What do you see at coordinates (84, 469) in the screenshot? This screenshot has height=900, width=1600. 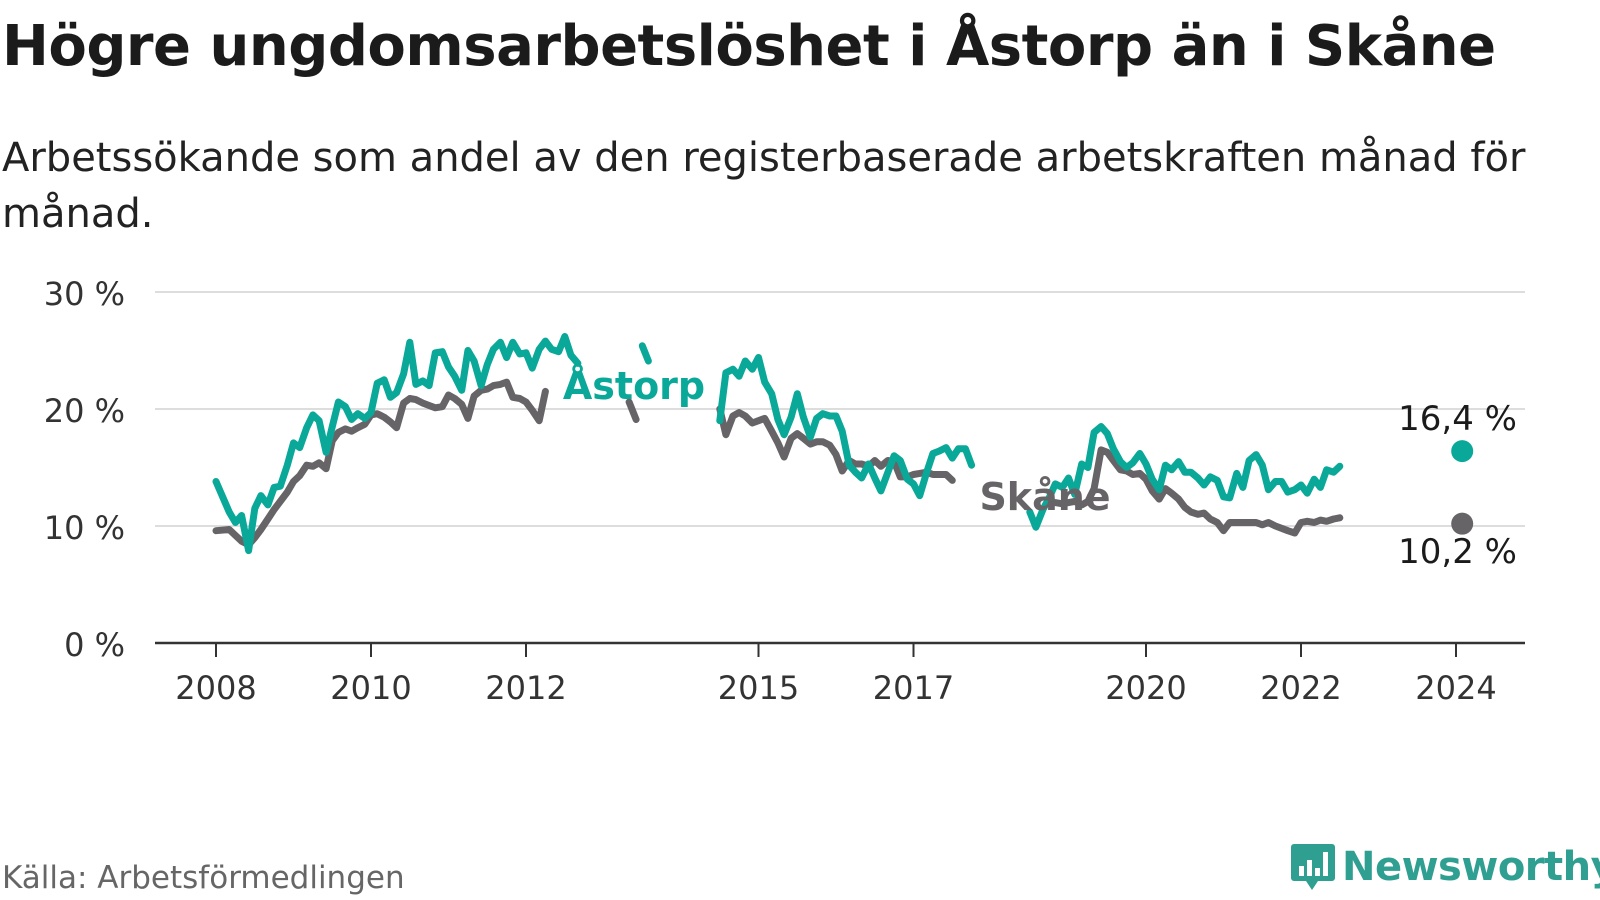 I see `y-axis-ticks: 0 % 10 % 20 % 30 %` at bounding box center [84, 469].